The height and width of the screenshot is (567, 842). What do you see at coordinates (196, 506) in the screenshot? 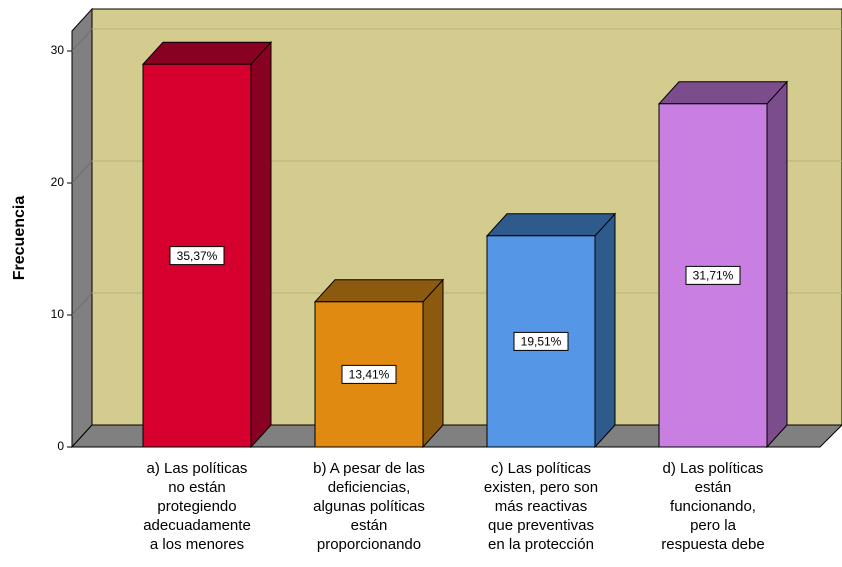
I see `x-tick-label: protegiendo` at bounding box center [196, 506].